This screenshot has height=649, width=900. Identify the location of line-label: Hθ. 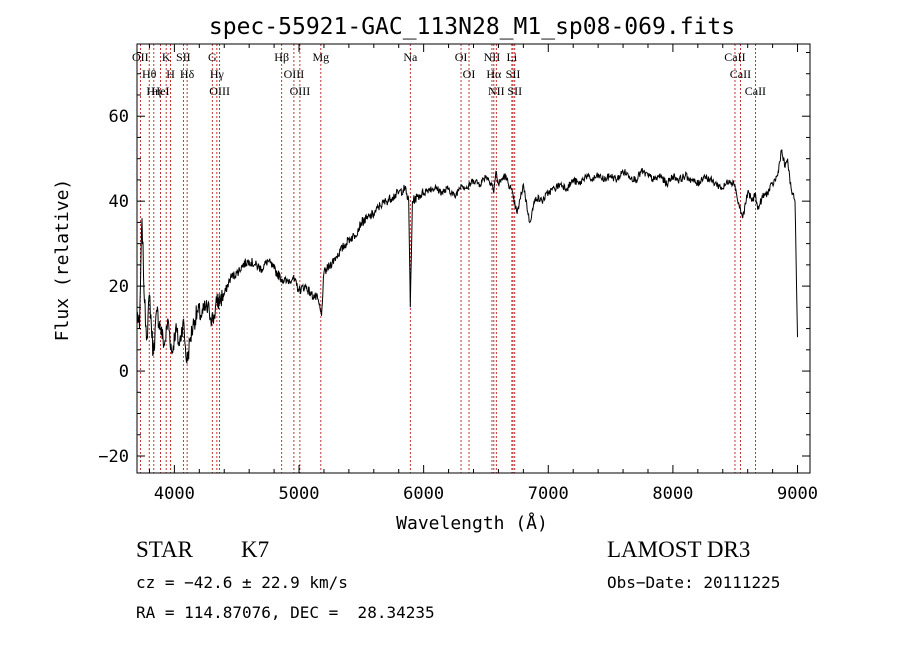
(149, 74).